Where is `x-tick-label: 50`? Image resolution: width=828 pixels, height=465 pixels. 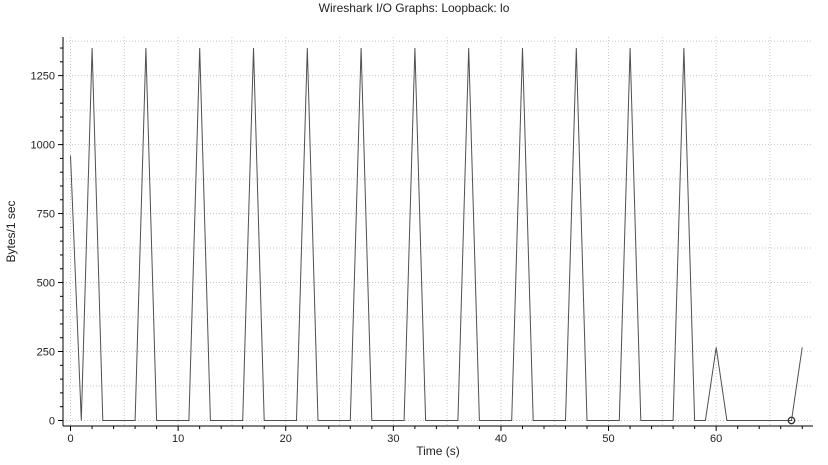
x-tick-label: 50 is located at coordinates (608, 439).